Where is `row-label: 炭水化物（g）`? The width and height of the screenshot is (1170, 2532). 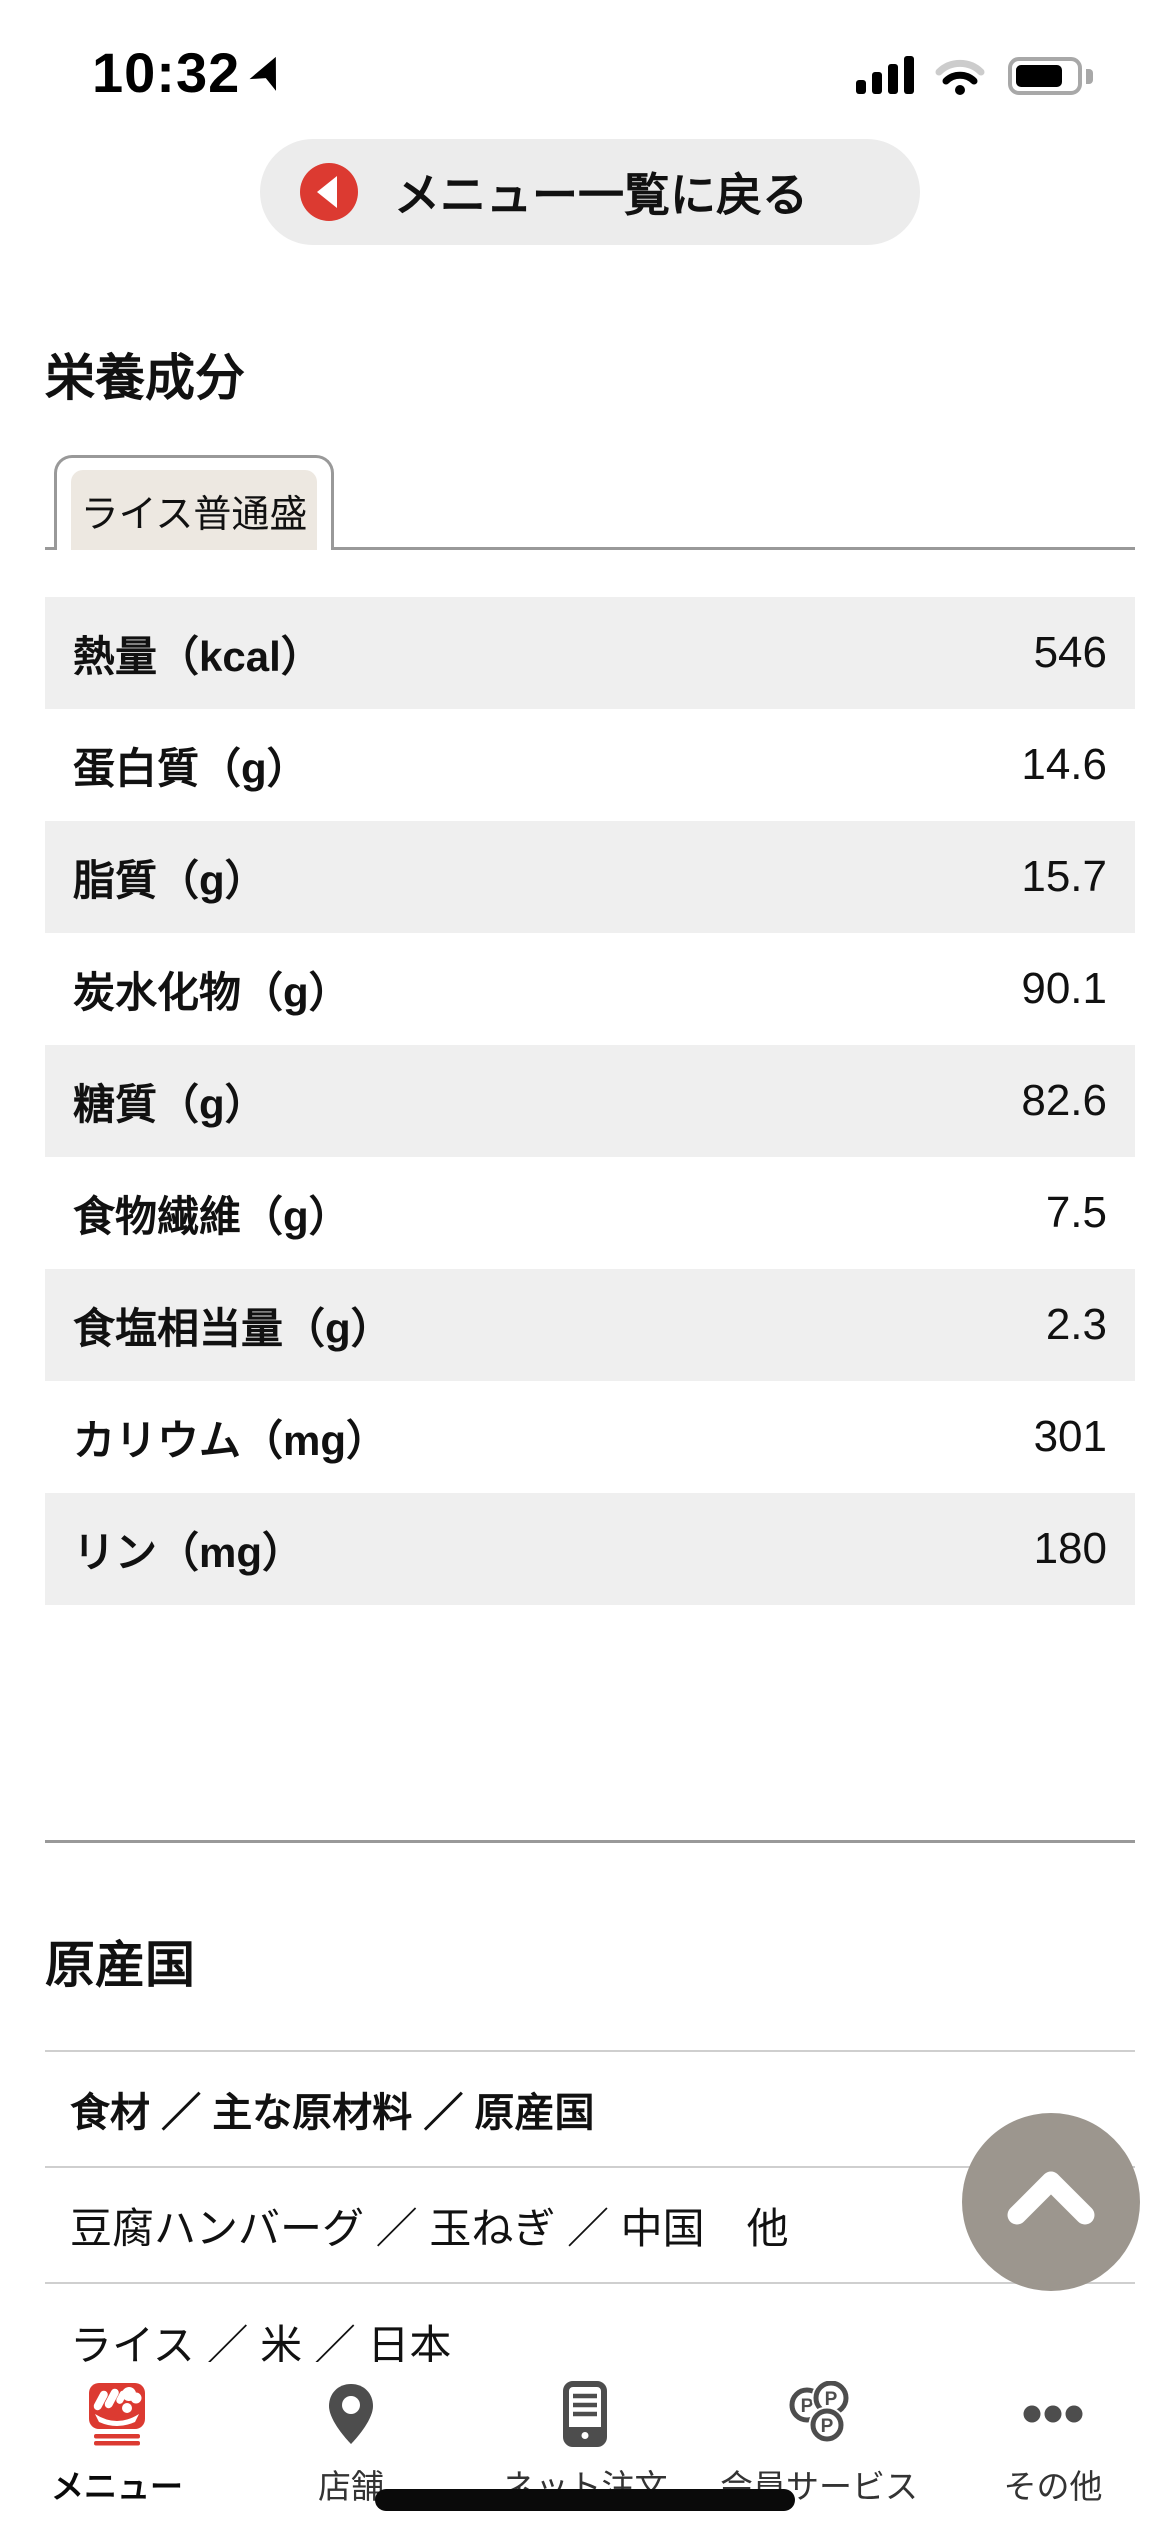
row-label: 炭水化物（g） is located at coordinates (212, 992).